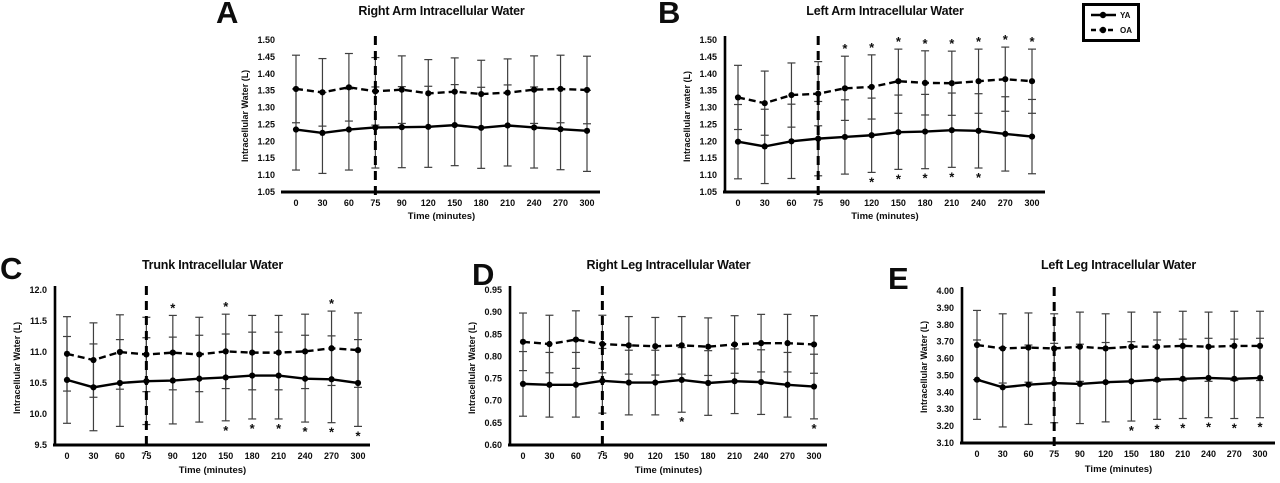 This screenshot has width=1280, height=483. I want to click on svg-text: 0.75, so click(493, 379).